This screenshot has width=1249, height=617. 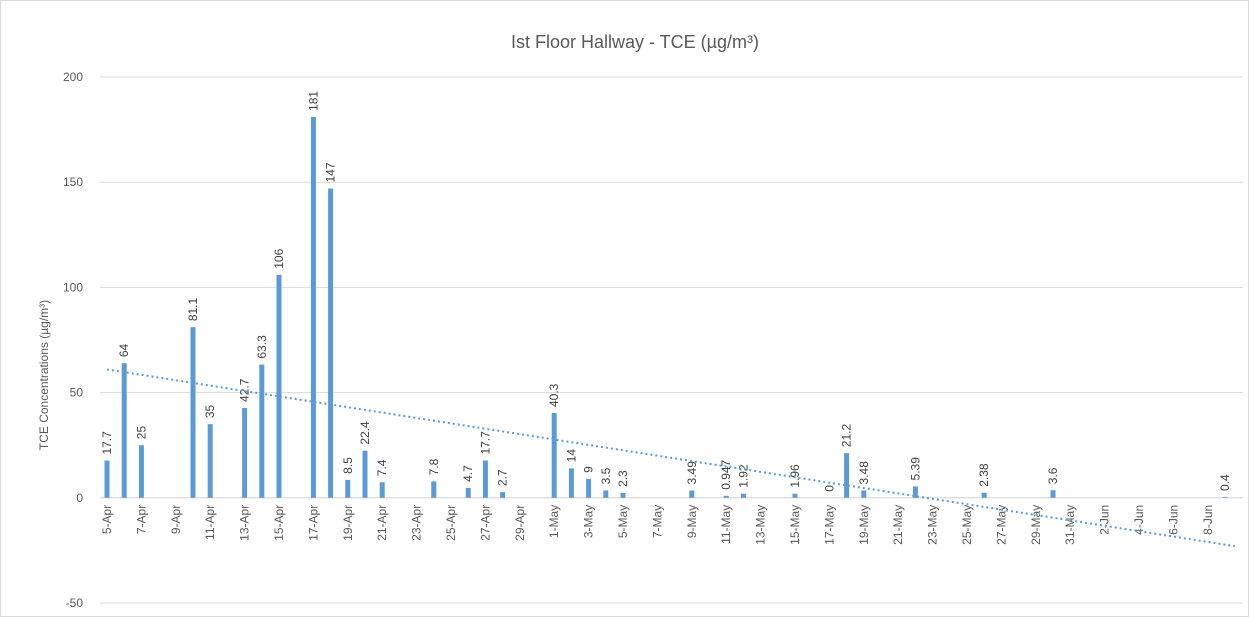 What do you see at coordinates (141, 433) in the screenshot?
I see `value-label: 25` at bounding box center [141, 433].